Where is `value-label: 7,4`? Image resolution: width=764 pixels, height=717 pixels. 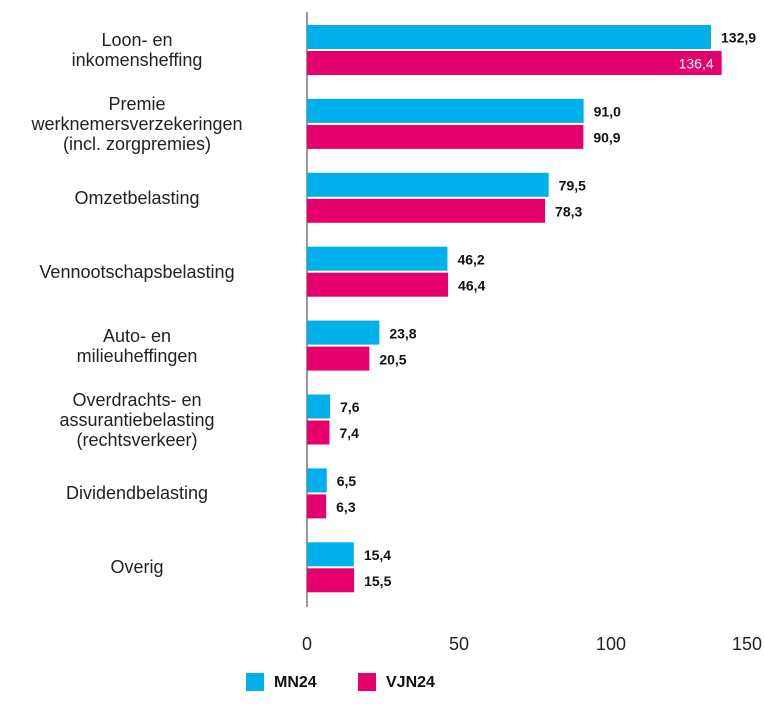 value-label: 7,4 is located at coordinates (349, 433).